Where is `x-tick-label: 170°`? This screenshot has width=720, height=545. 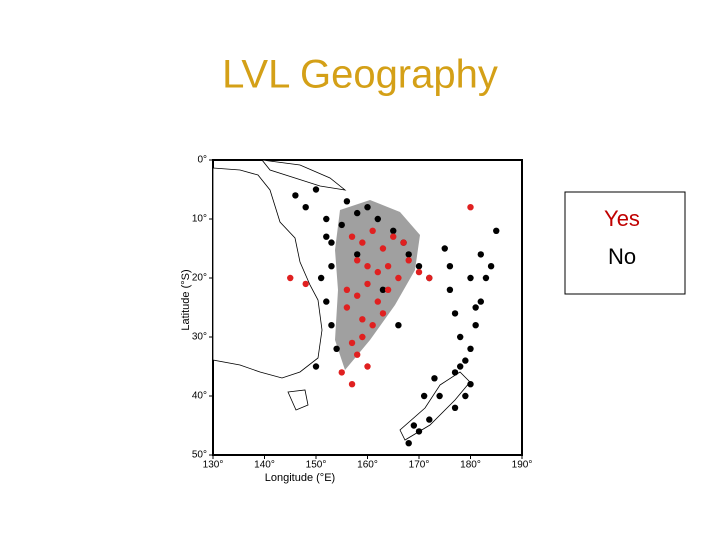
x-tick-label: 170° is located at coordinates (419, 465).